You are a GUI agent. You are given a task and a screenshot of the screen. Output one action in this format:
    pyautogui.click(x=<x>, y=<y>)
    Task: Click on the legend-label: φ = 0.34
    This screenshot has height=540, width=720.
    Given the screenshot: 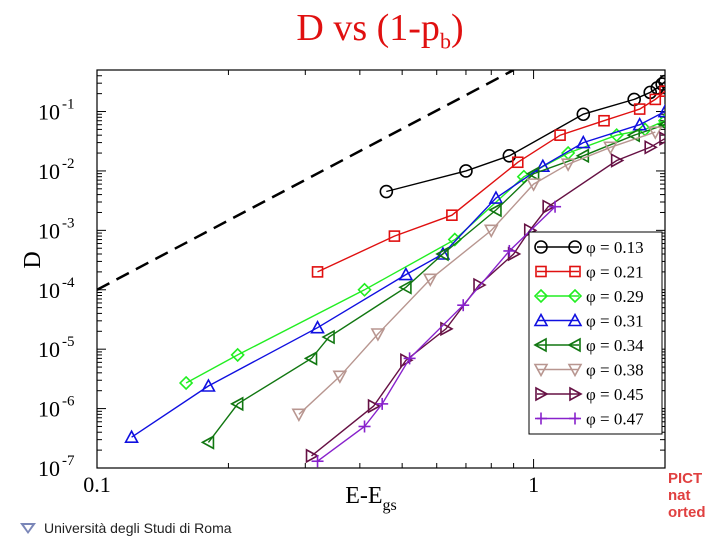 What is the action you would take?
    pyautogui.click(x=615, y=345)
    